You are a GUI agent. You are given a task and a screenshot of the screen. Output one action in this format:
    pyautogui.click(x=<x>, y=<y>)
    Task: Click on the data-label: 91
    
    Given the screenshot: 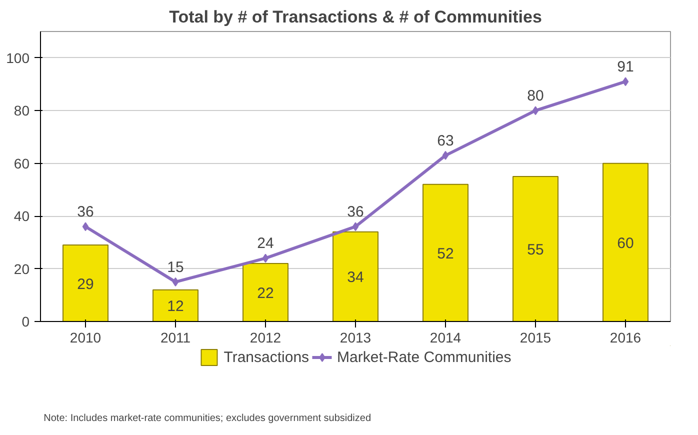 What is the action you would take?
    pyautogui.click(x=625, y=67)
    